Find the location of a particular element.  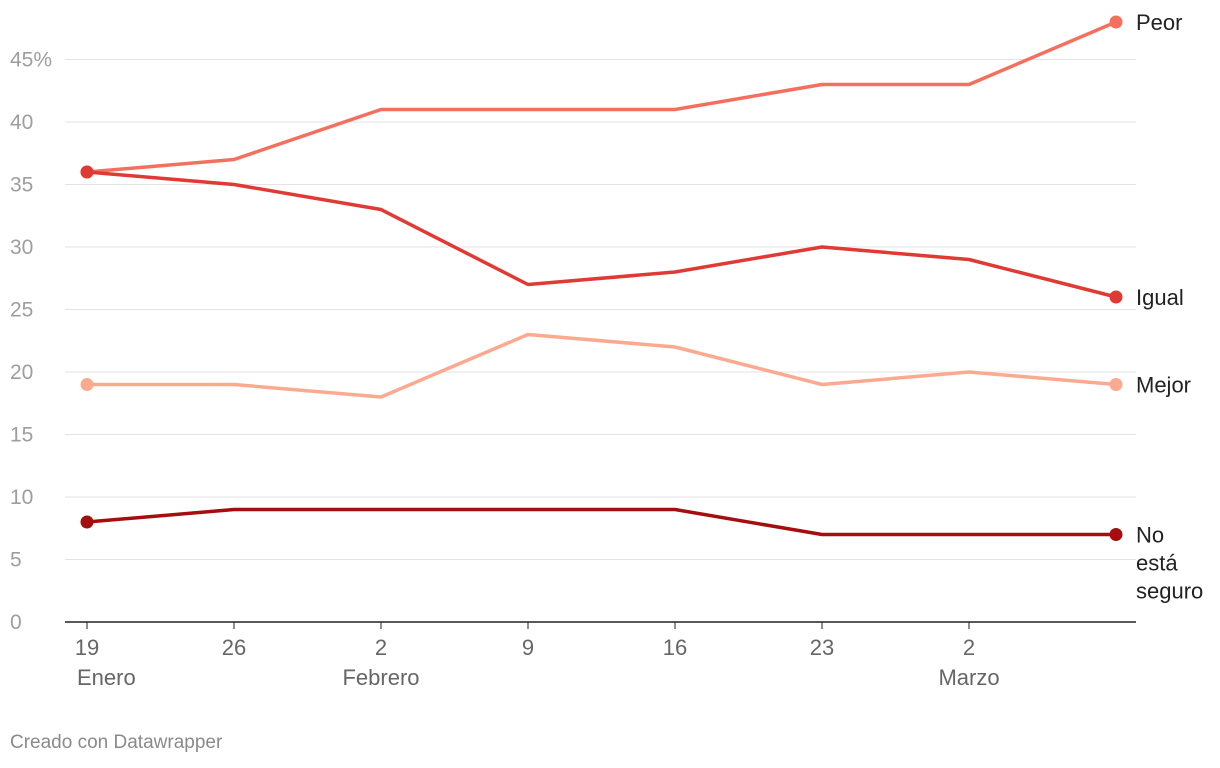

x-tick-day: 9 is located at coordinates (528, 647).